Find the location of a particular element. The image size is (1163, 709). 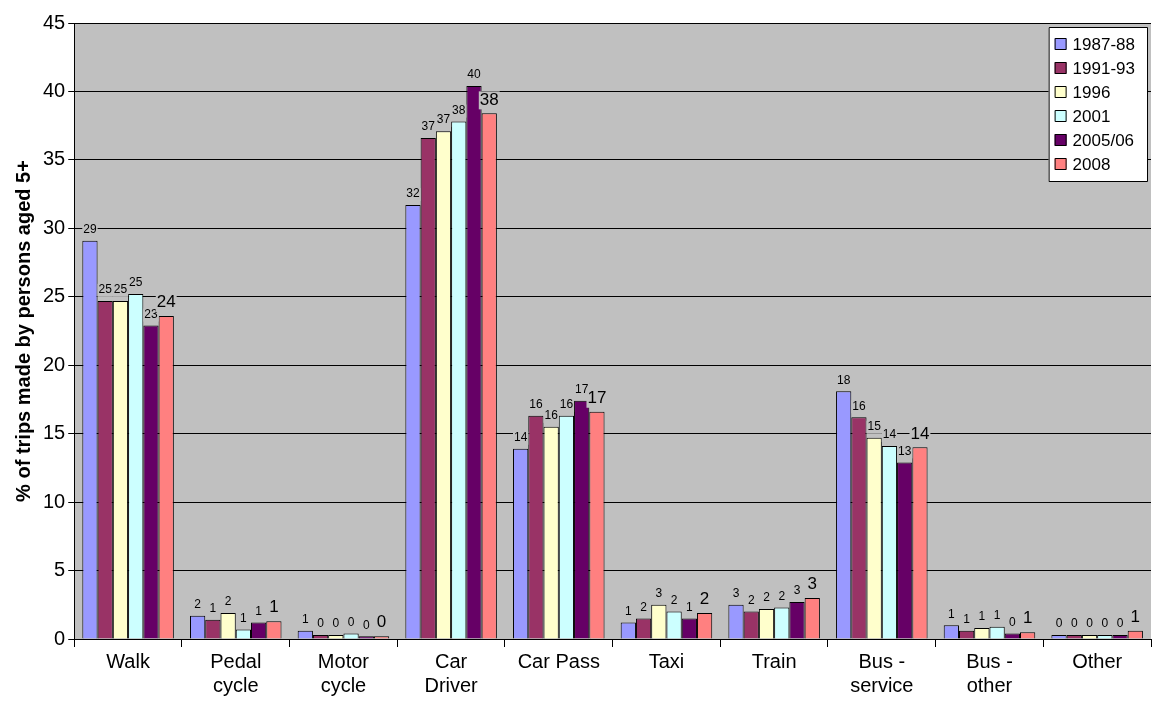

y-tick-label: 20 is located at coordinates (54, 363).